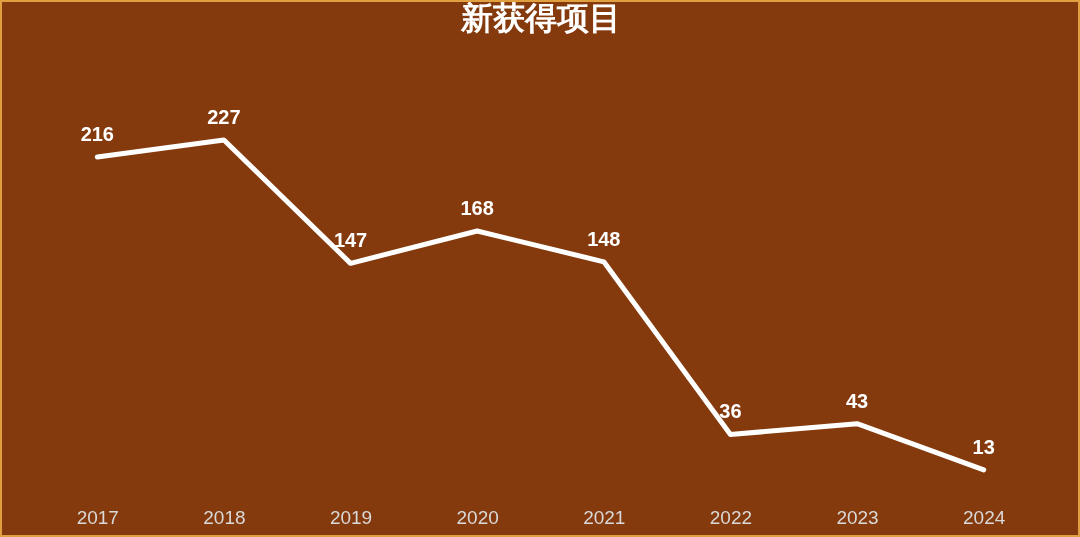 The image size is (1080, 537). I want to click on x-tick-label: 2019, so click(351, 517).